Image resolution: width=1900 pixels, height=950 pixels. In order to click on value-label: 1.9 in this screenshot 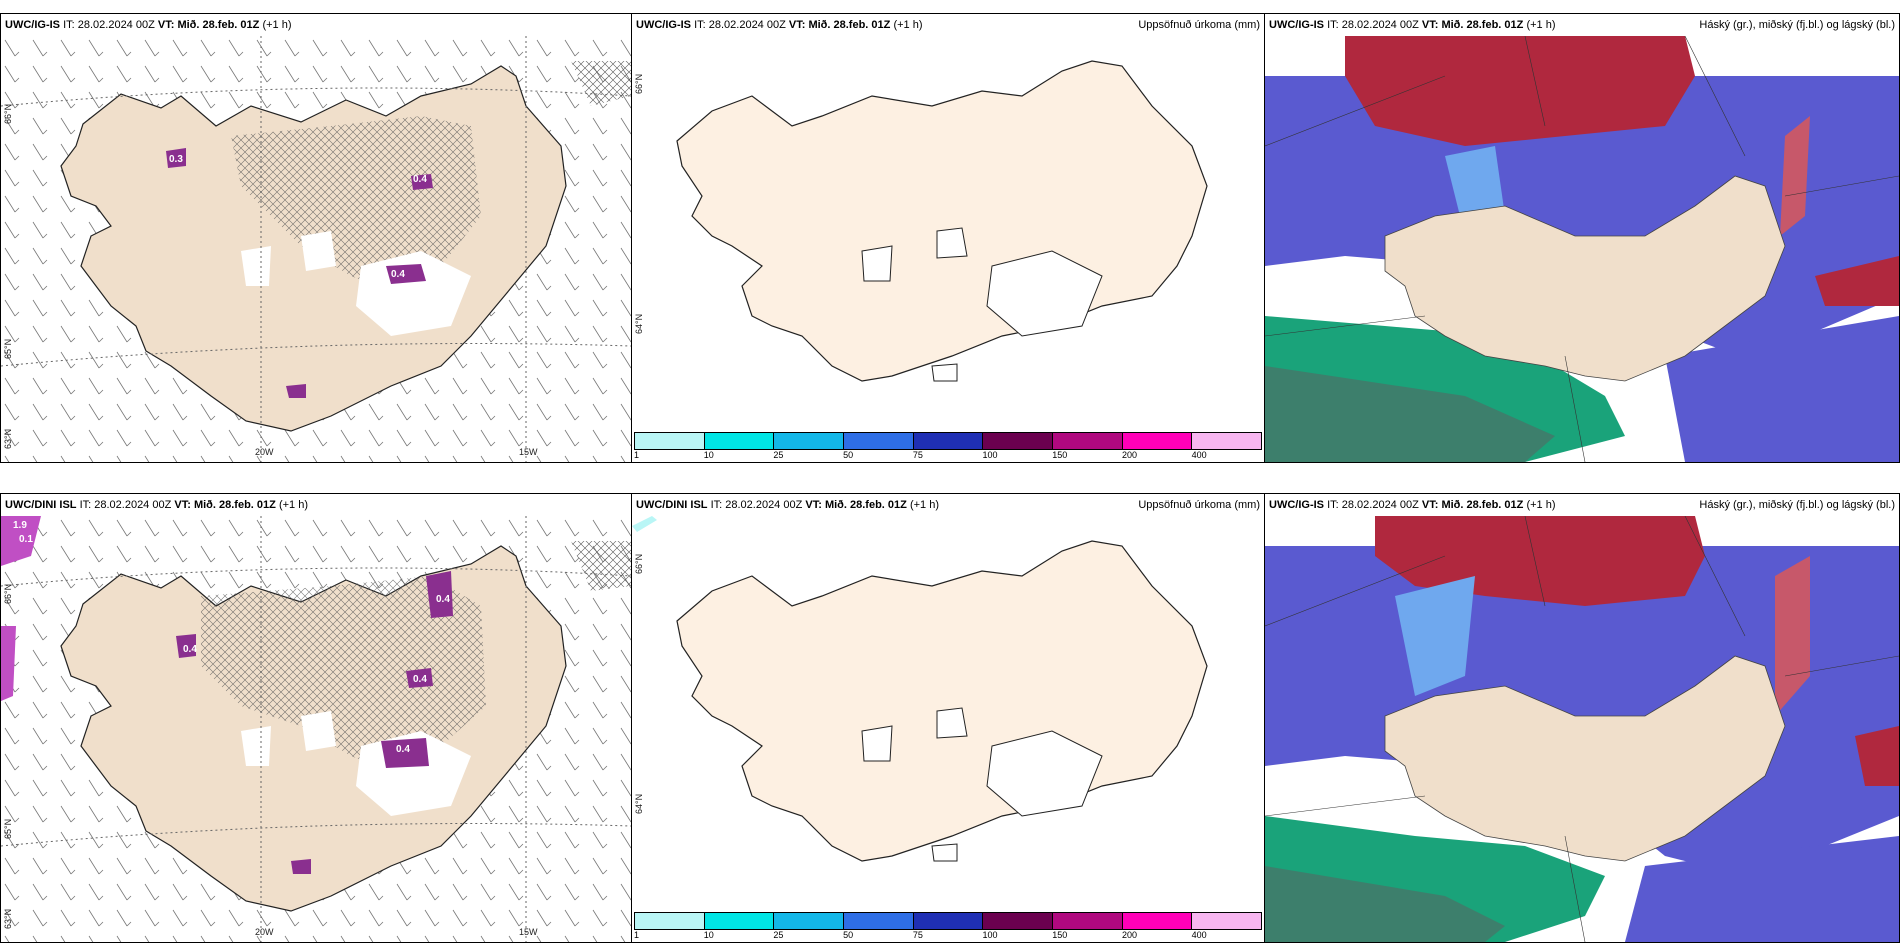, I will do `click(20, 525)`.